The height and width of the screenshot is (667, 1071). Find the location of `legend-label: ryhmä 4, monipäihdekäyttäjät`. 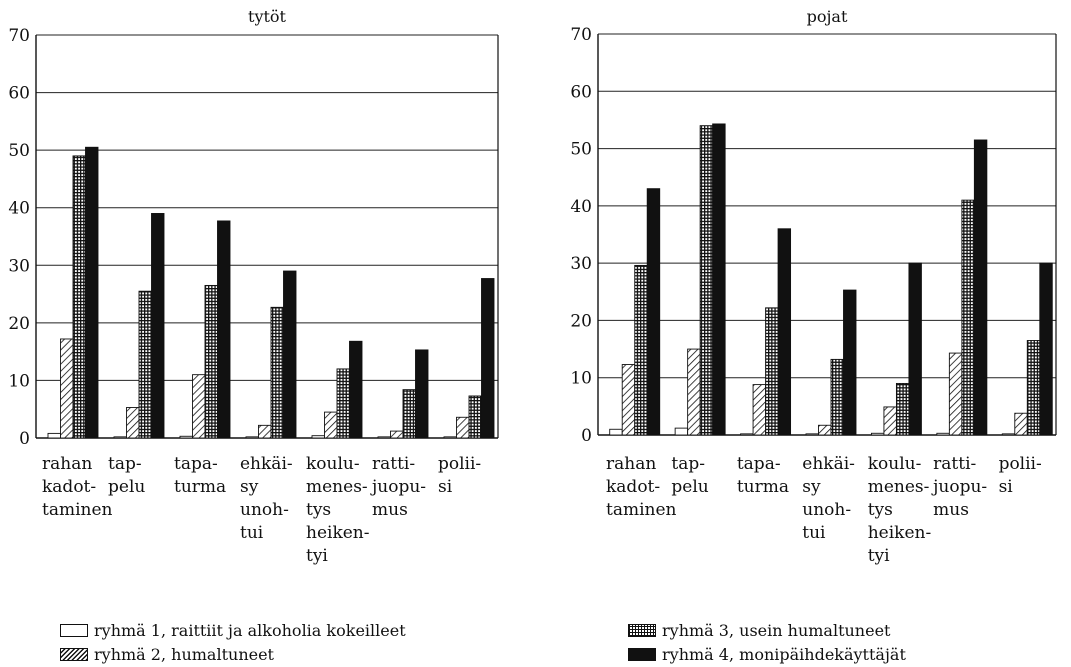

legend-label: ryhmä 4, monipäihdekäyttäjät is located at coordinates (784, 654).